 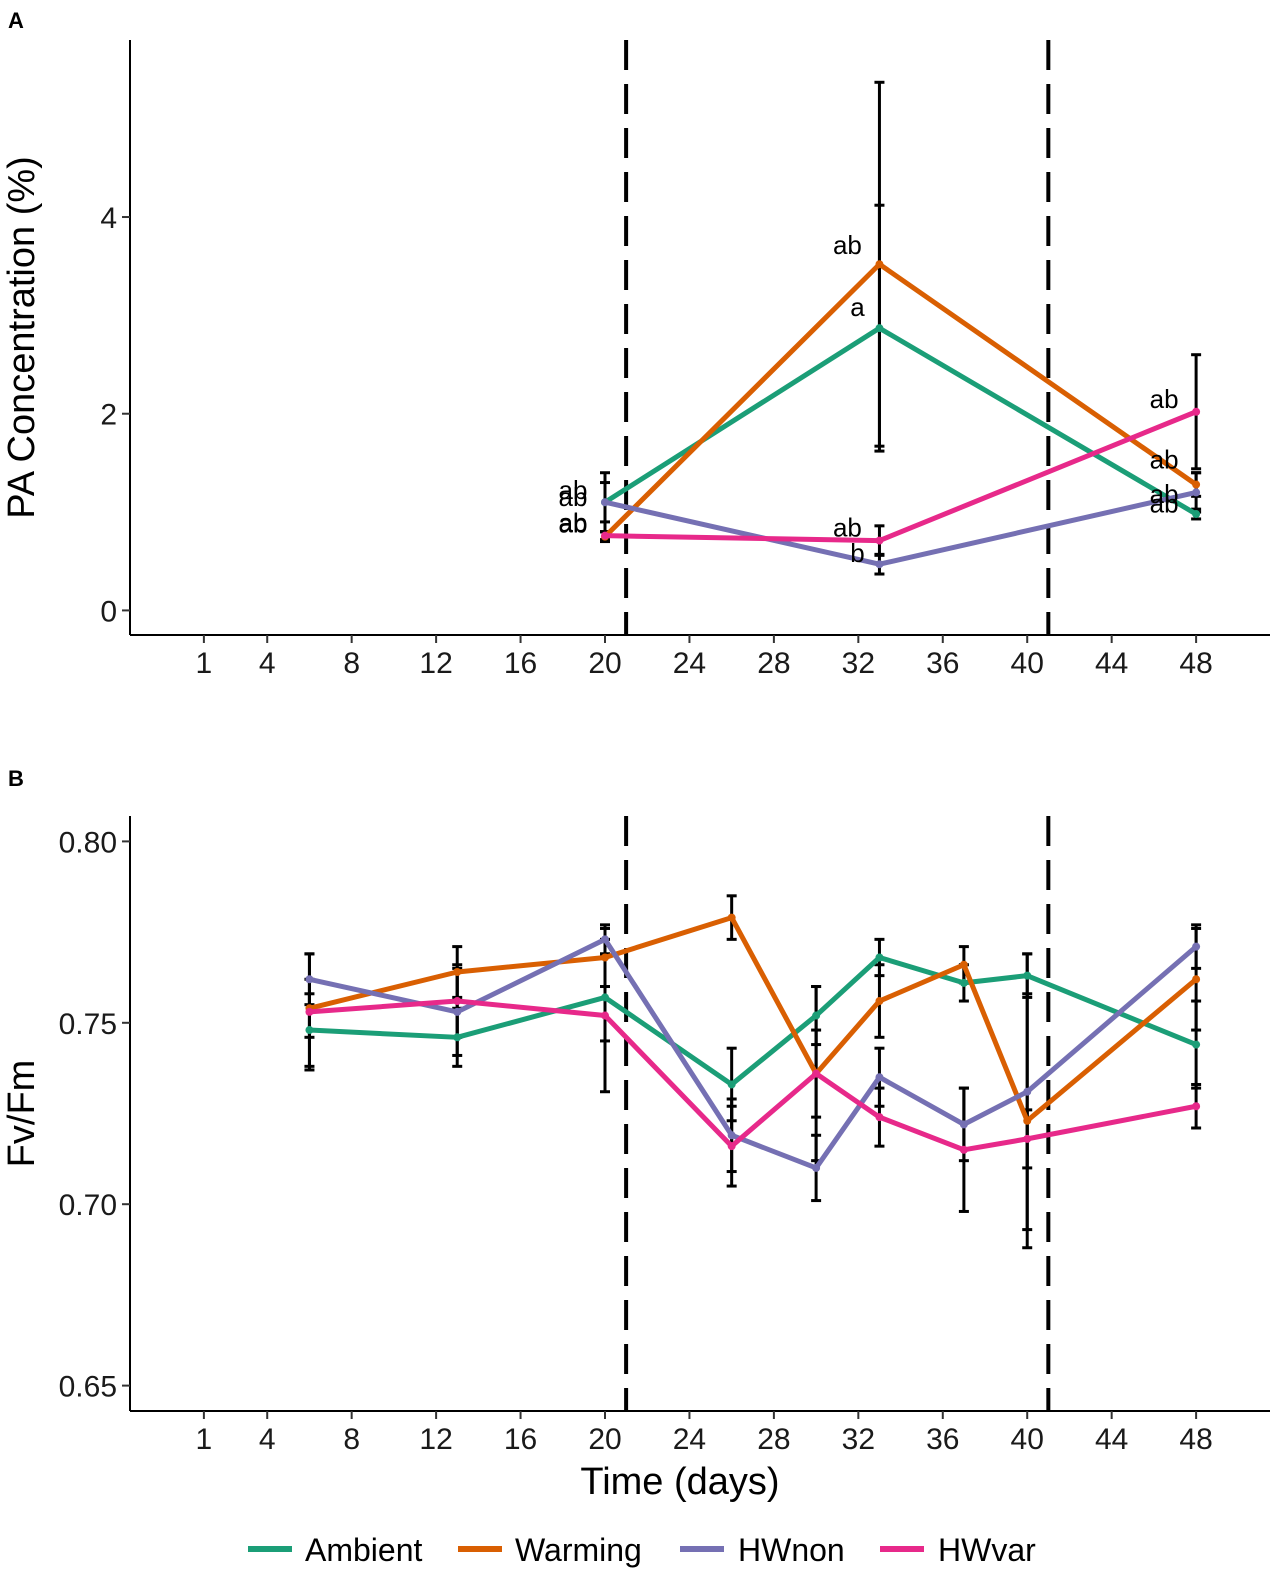 What do you see at coordinates (791, 1550) in the screenshot?
I see `legend-label-hwnon: HWnon` at bounding box center [791, 1550].